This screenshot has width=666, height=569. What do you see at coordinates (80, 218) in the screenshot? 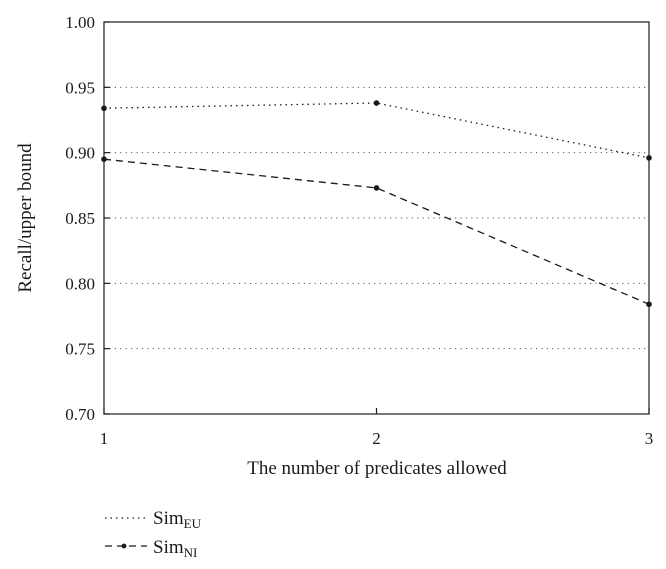
I see `y-tick-label: 0.85` at bounding box center [80, 218].